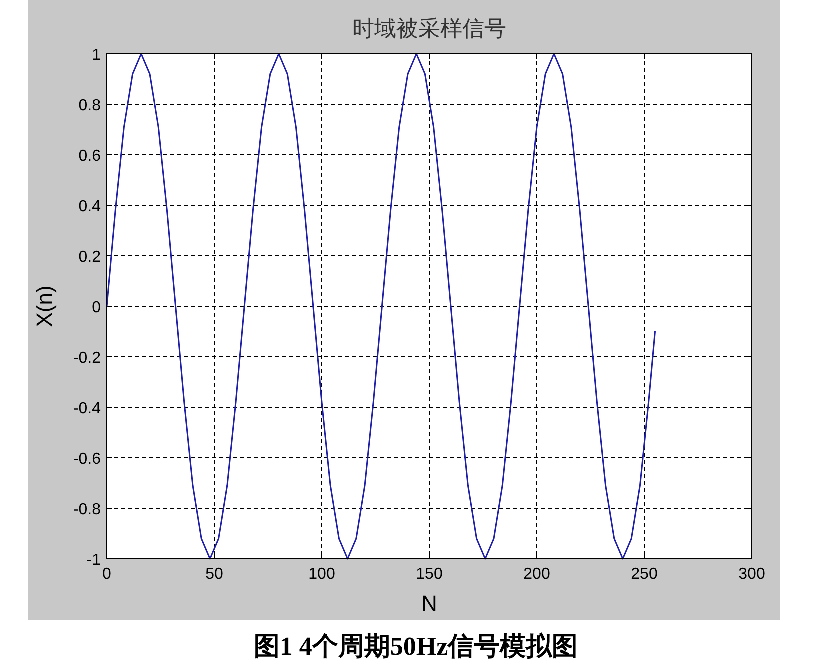 The image size is (832, 670). Describe the element at coordinates (94, 560) in the screenshot. I see `y-tick-label: -1` at that location.